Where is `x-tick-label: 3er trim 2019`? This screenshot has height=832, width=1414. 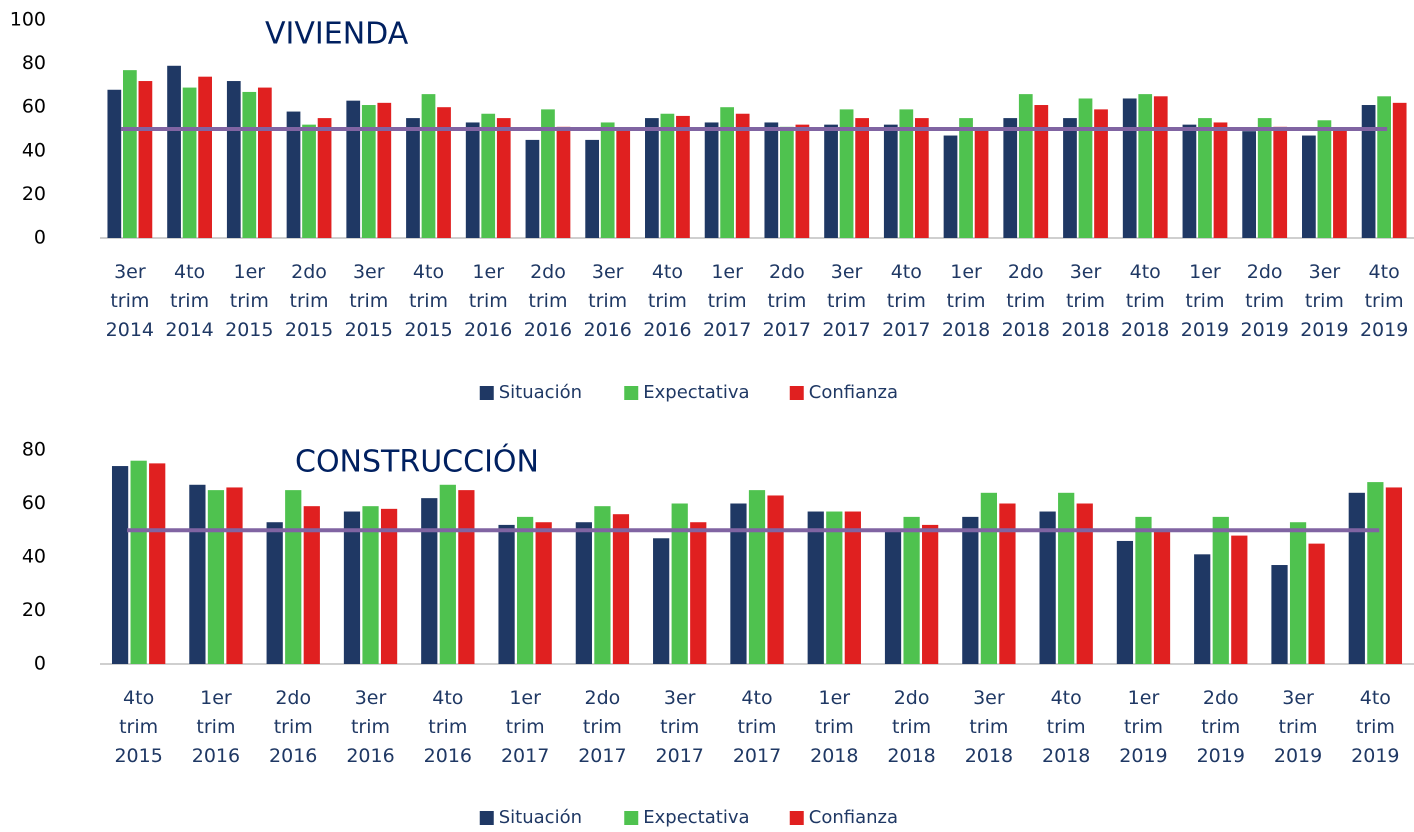 x-tick-label: 3er trim 2019 is located at coordinates (1298, 727).